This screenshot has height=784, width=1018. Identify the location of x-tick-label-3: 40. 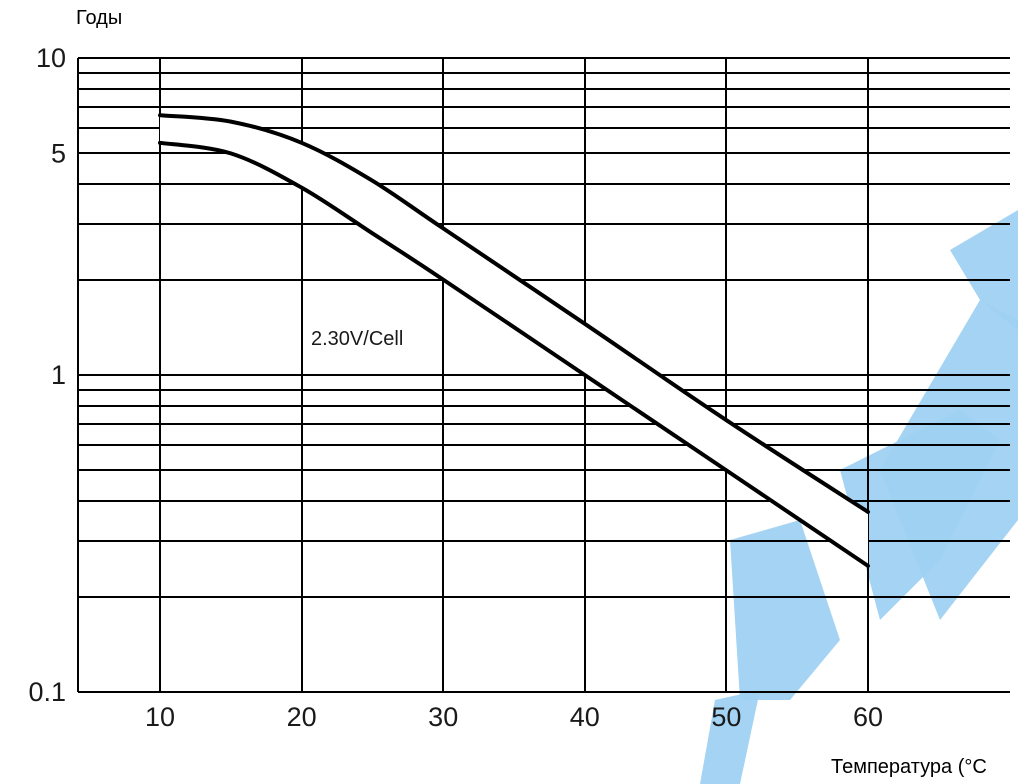
(585, 717).